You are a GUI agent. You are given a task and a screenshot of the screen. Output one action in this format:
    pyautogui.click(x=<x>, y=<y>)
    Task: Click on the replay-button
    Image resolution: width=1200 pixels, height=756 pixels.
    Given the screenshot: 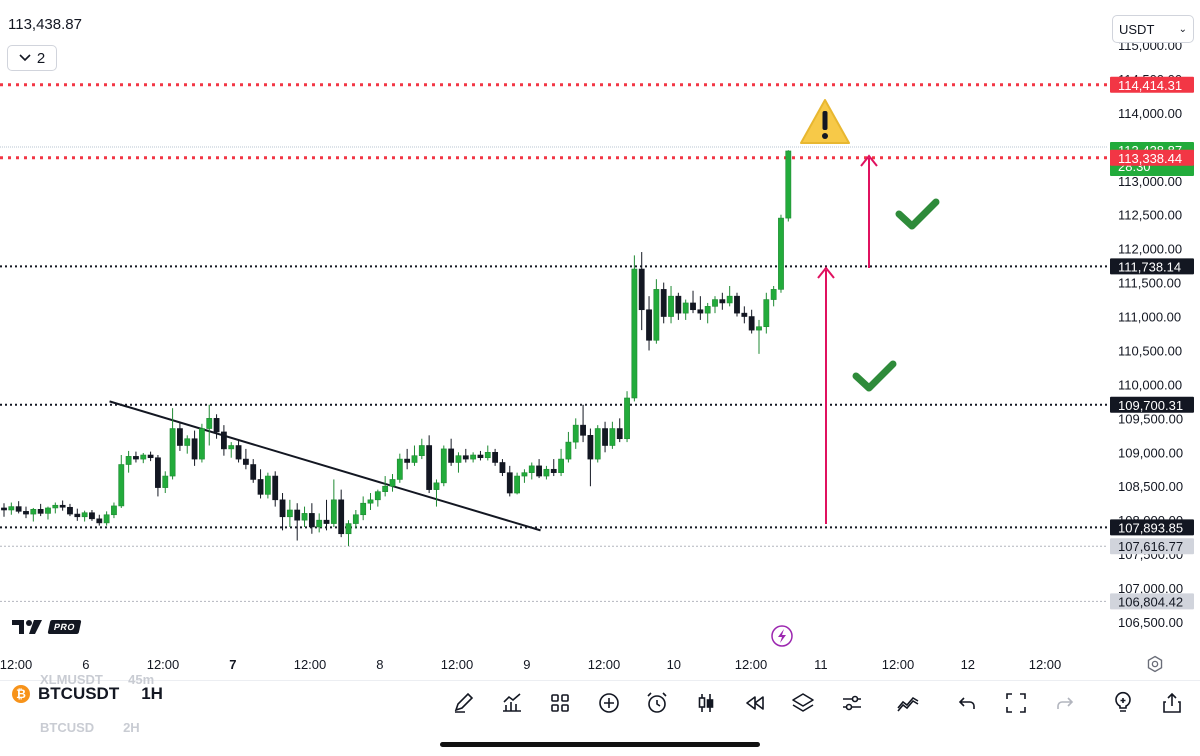 What is the action you would take?
    pyautogui.click(x=755, y=703)
    